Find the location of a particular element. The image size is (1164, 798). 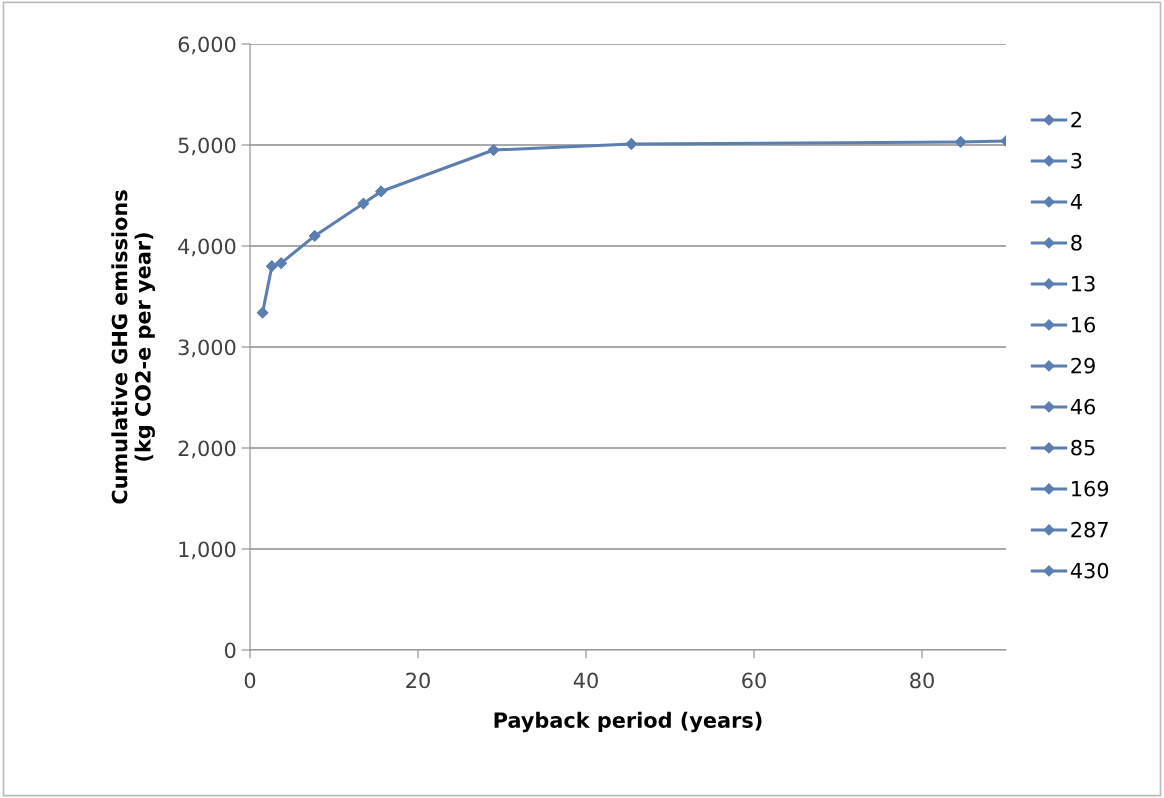

x-tick-label: 60 is located at coordinates (754, 680).